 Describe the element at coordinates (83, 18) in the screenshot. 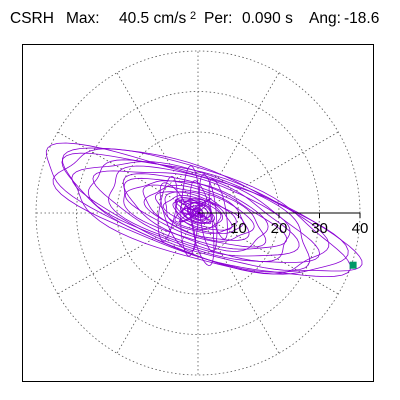

I see `max-label: Max:` at that location.